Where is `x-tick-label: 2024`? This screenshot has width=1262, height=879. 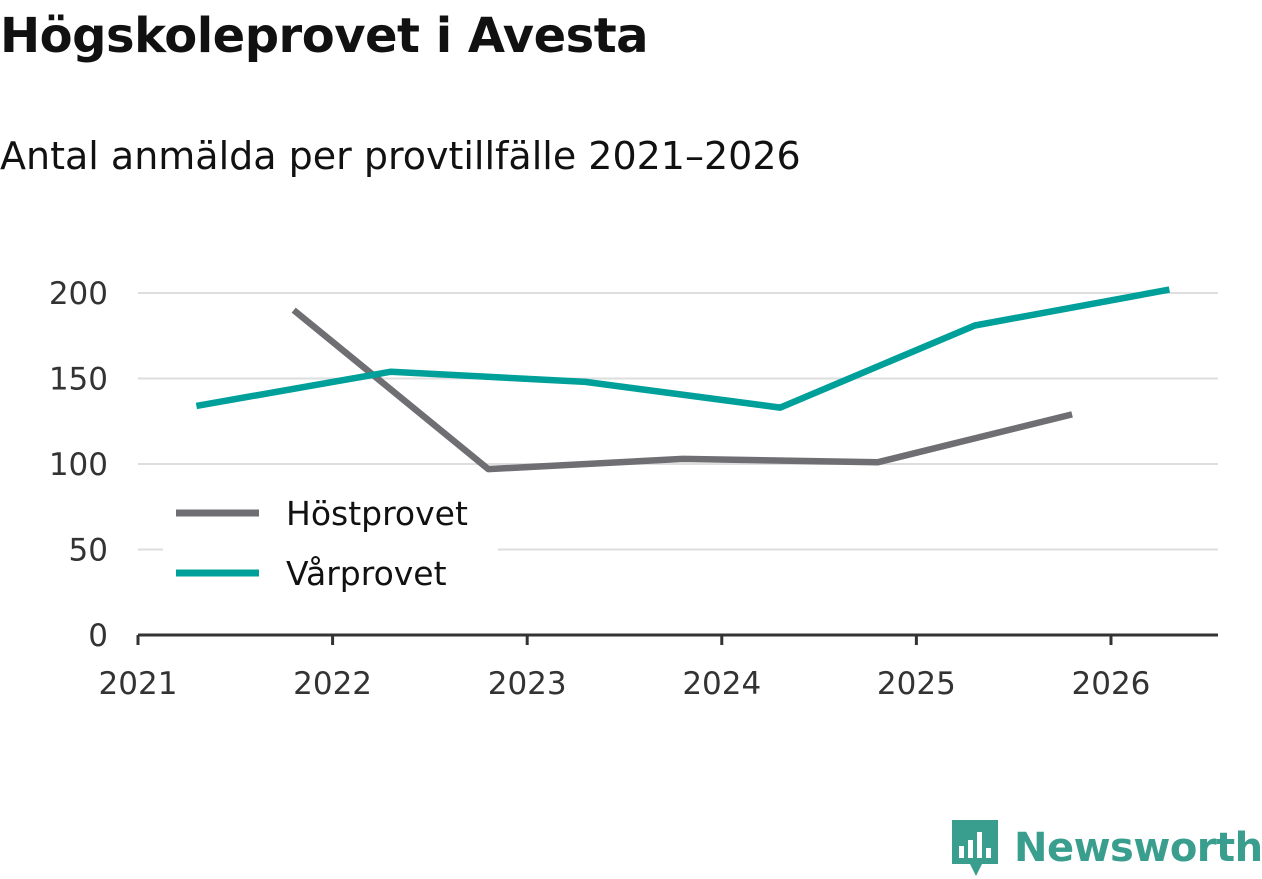 x-tick-label: 2024 is located at coordinates (721, 684).